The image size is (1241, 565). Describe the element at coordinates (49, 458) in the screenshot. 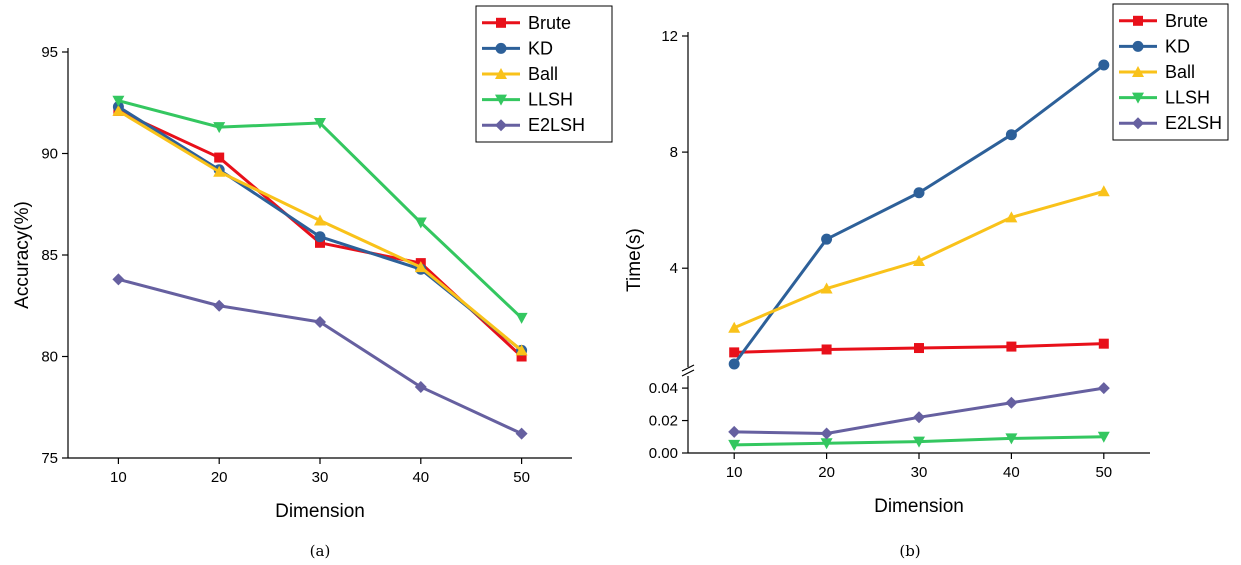

I see `y-tick-label: 75` at that location.